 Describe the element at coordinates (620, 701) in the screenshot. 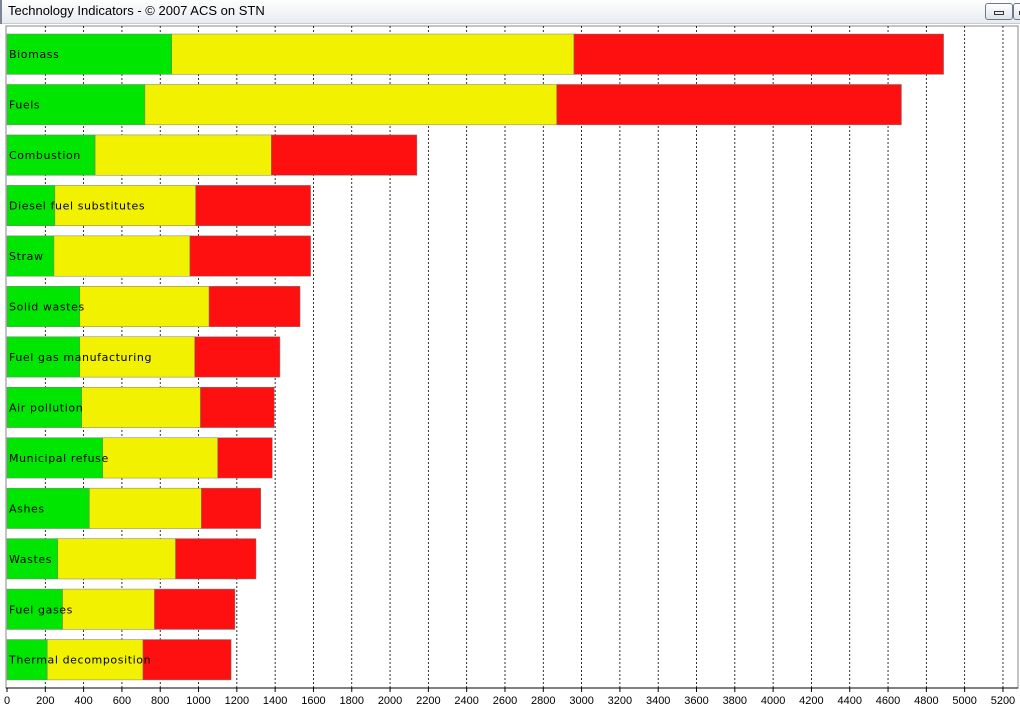

I see `x-tick-label: 3200` at that location.